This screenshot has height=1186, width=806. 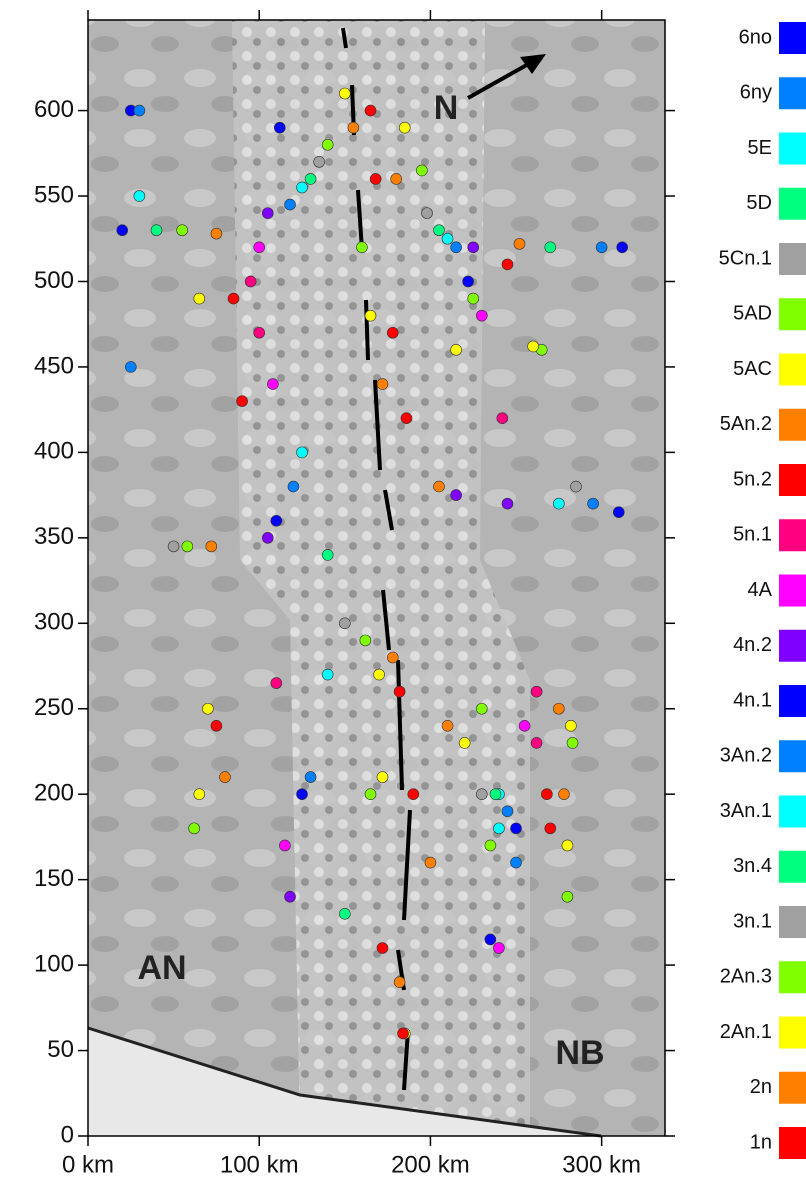 I want to click on legend-label: 4A, so click(x=760, y=590).